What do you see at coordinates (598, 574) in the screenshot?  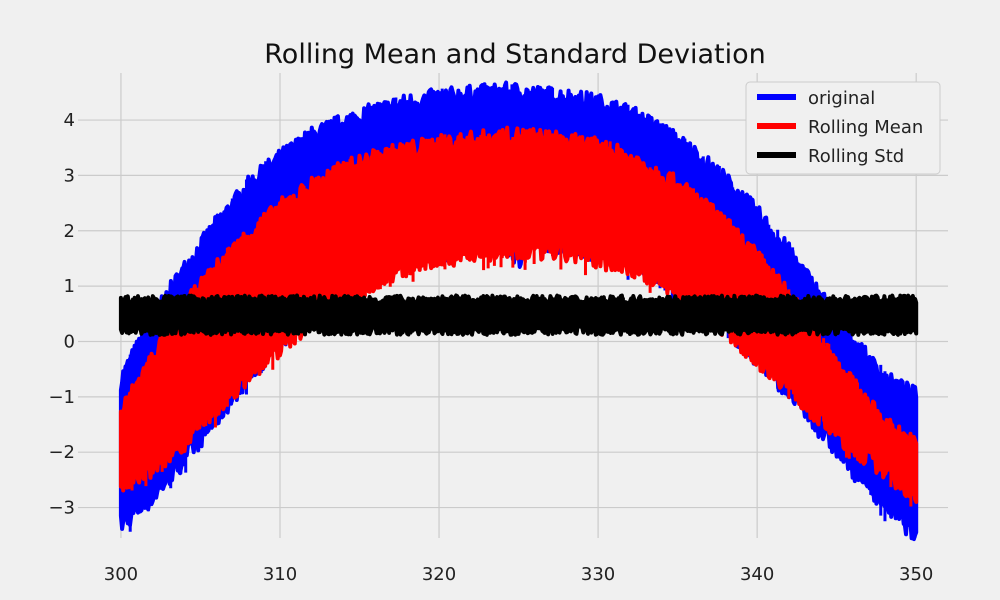 I see `x-tick-label: 330` at bounding box center [598, 574].